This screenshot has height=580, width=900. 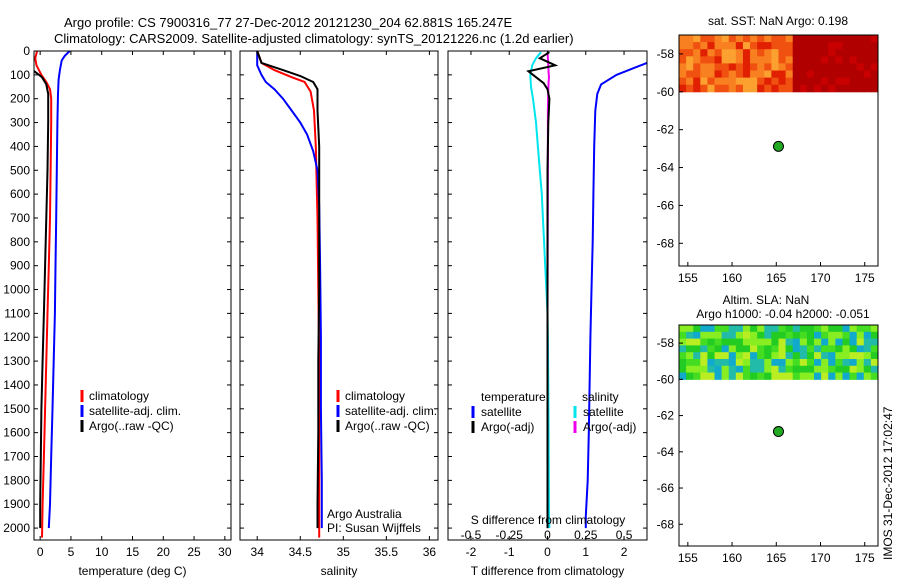 What do you see at coordinates (865, 558) in the screenshot?
I see `x-tick-label: 175` at bounding box center [865, 558].